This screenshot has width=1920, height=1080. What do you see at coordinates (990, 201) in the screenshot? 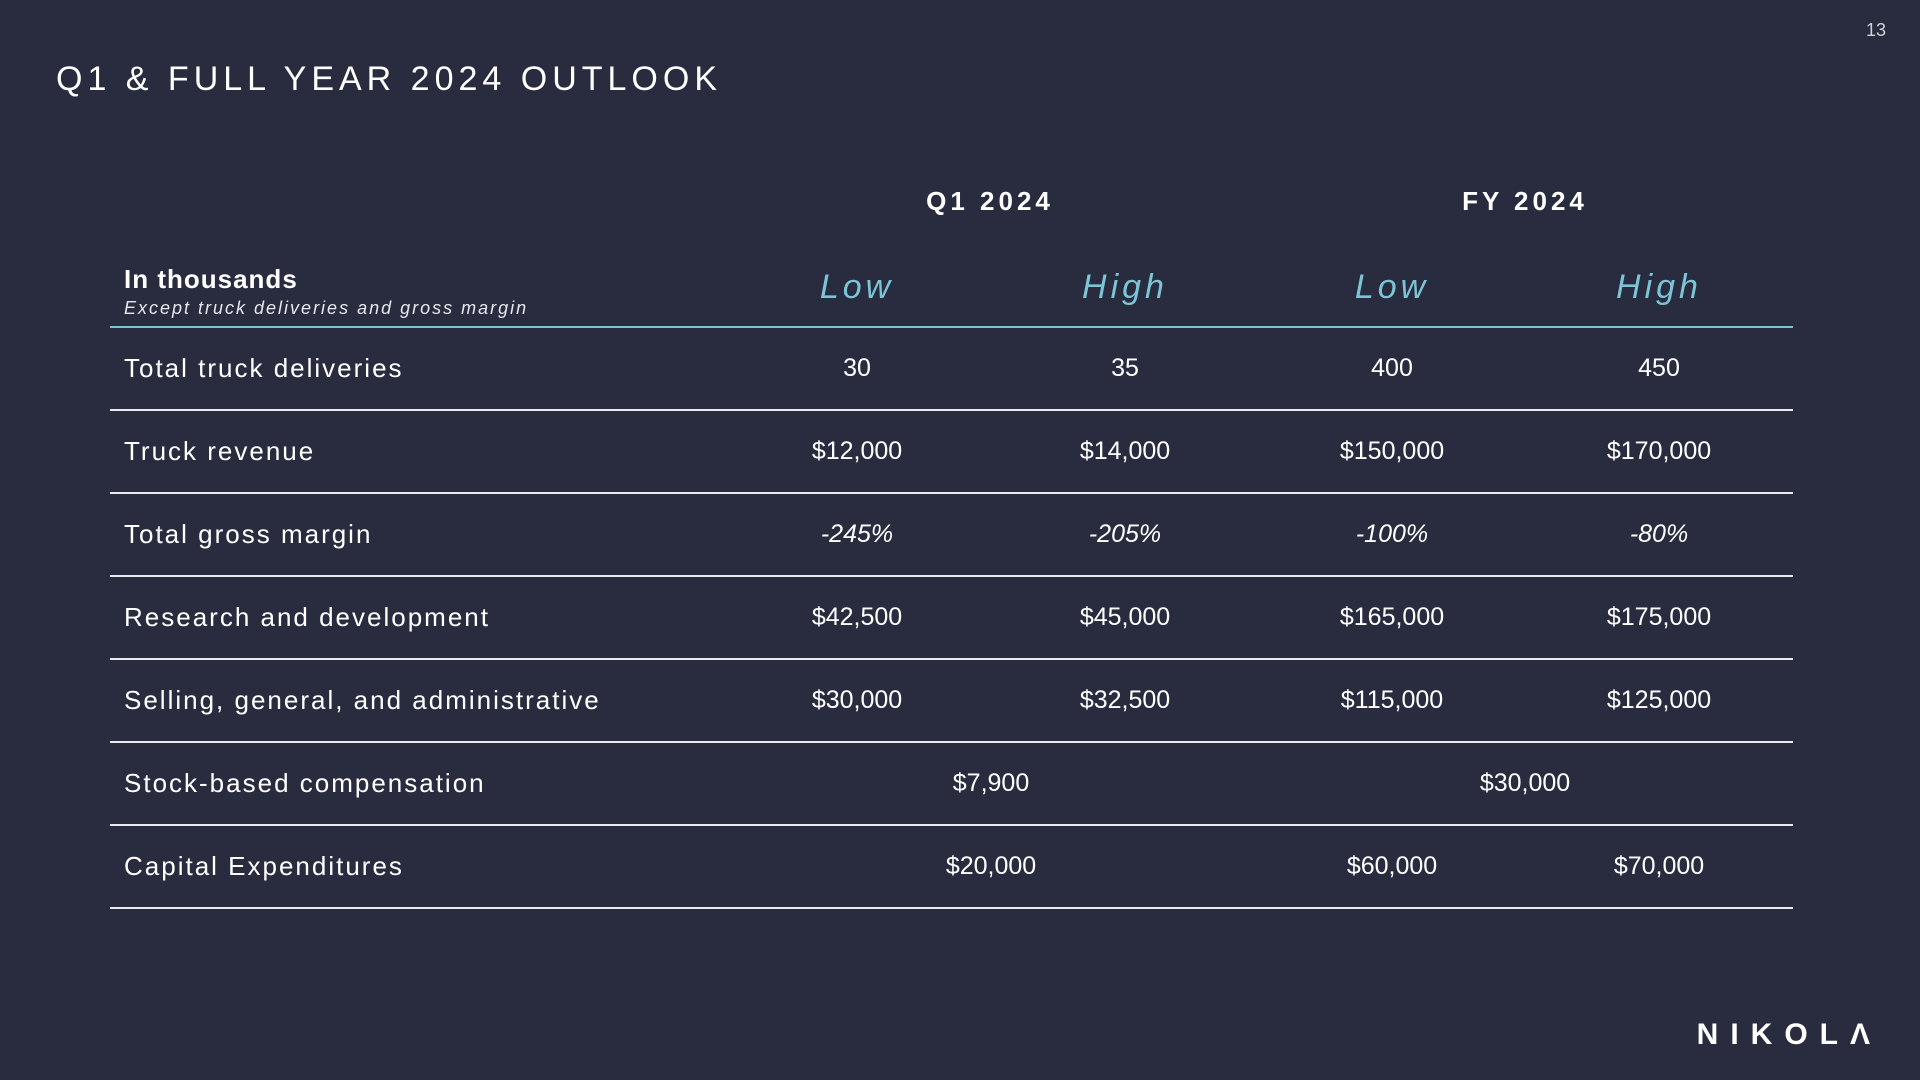
I see `group-header-q1: Q1 2024` at bounding box center [990, 201].